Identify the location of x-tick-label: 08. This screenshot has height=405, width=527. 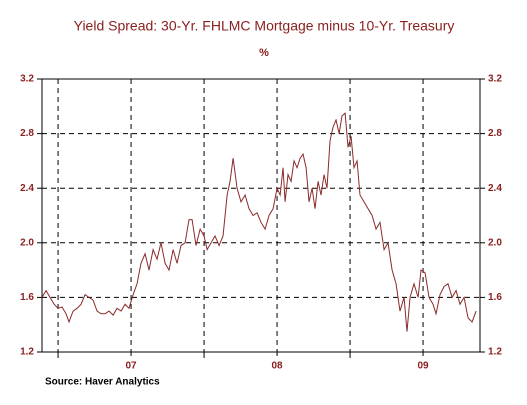
(277, 366).